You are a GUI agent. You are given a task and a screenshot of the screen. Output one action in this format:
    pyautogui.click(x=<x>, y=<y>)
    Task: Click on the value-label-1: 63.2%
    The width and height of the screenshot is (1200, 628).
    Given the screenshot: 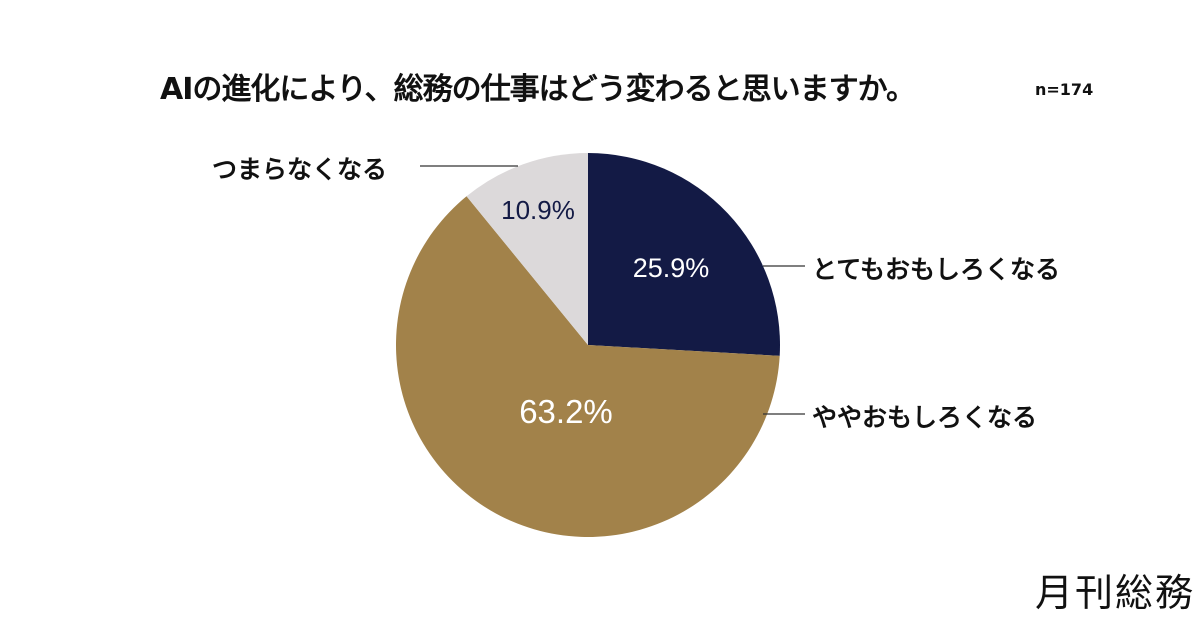 What is the action you would take?
    pyautogui.click(x=566, y=411)
    